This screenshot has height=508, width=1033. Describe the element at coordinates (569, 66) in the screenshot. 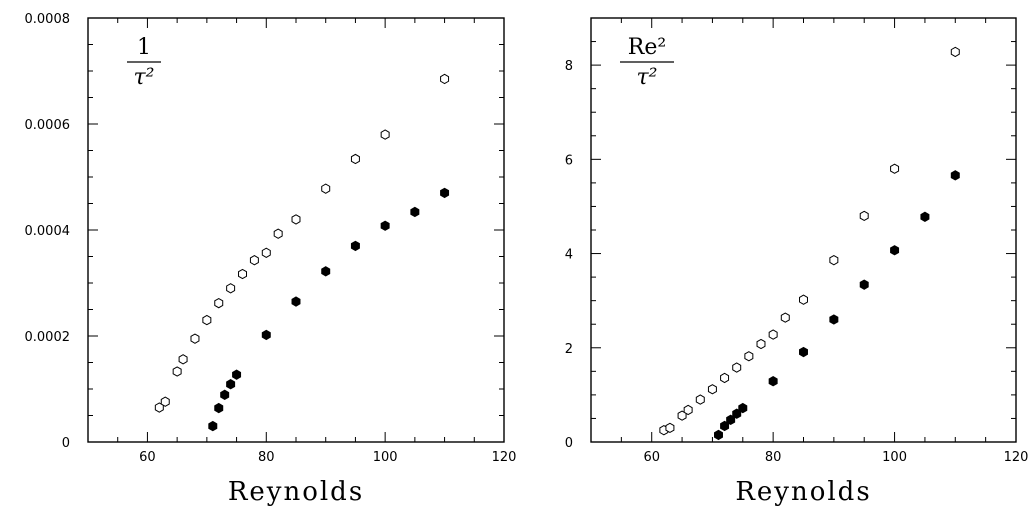

I see `y-tick-label: 8` at that location.